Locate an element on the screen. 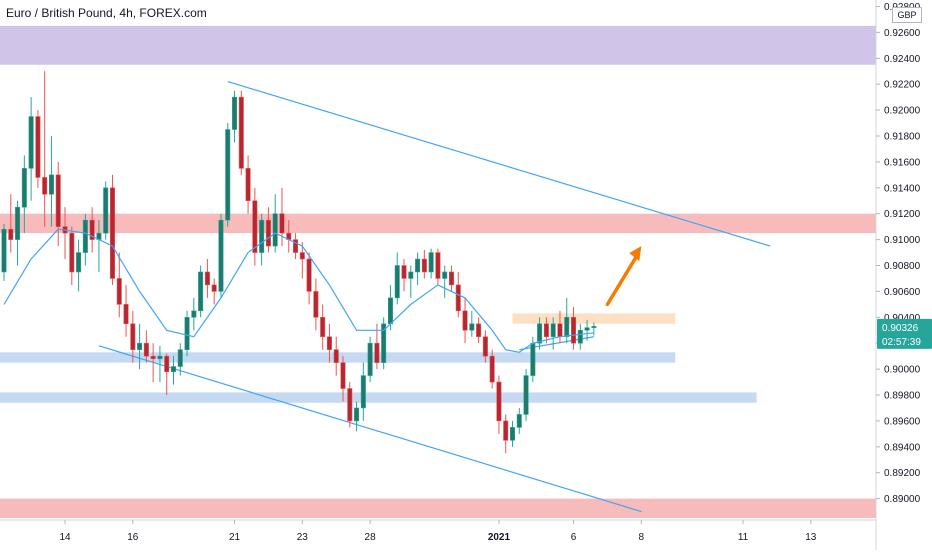 The height and width of the screenshot is (555, 932). zone-zoneBlue is located at coordinates (378, 397).